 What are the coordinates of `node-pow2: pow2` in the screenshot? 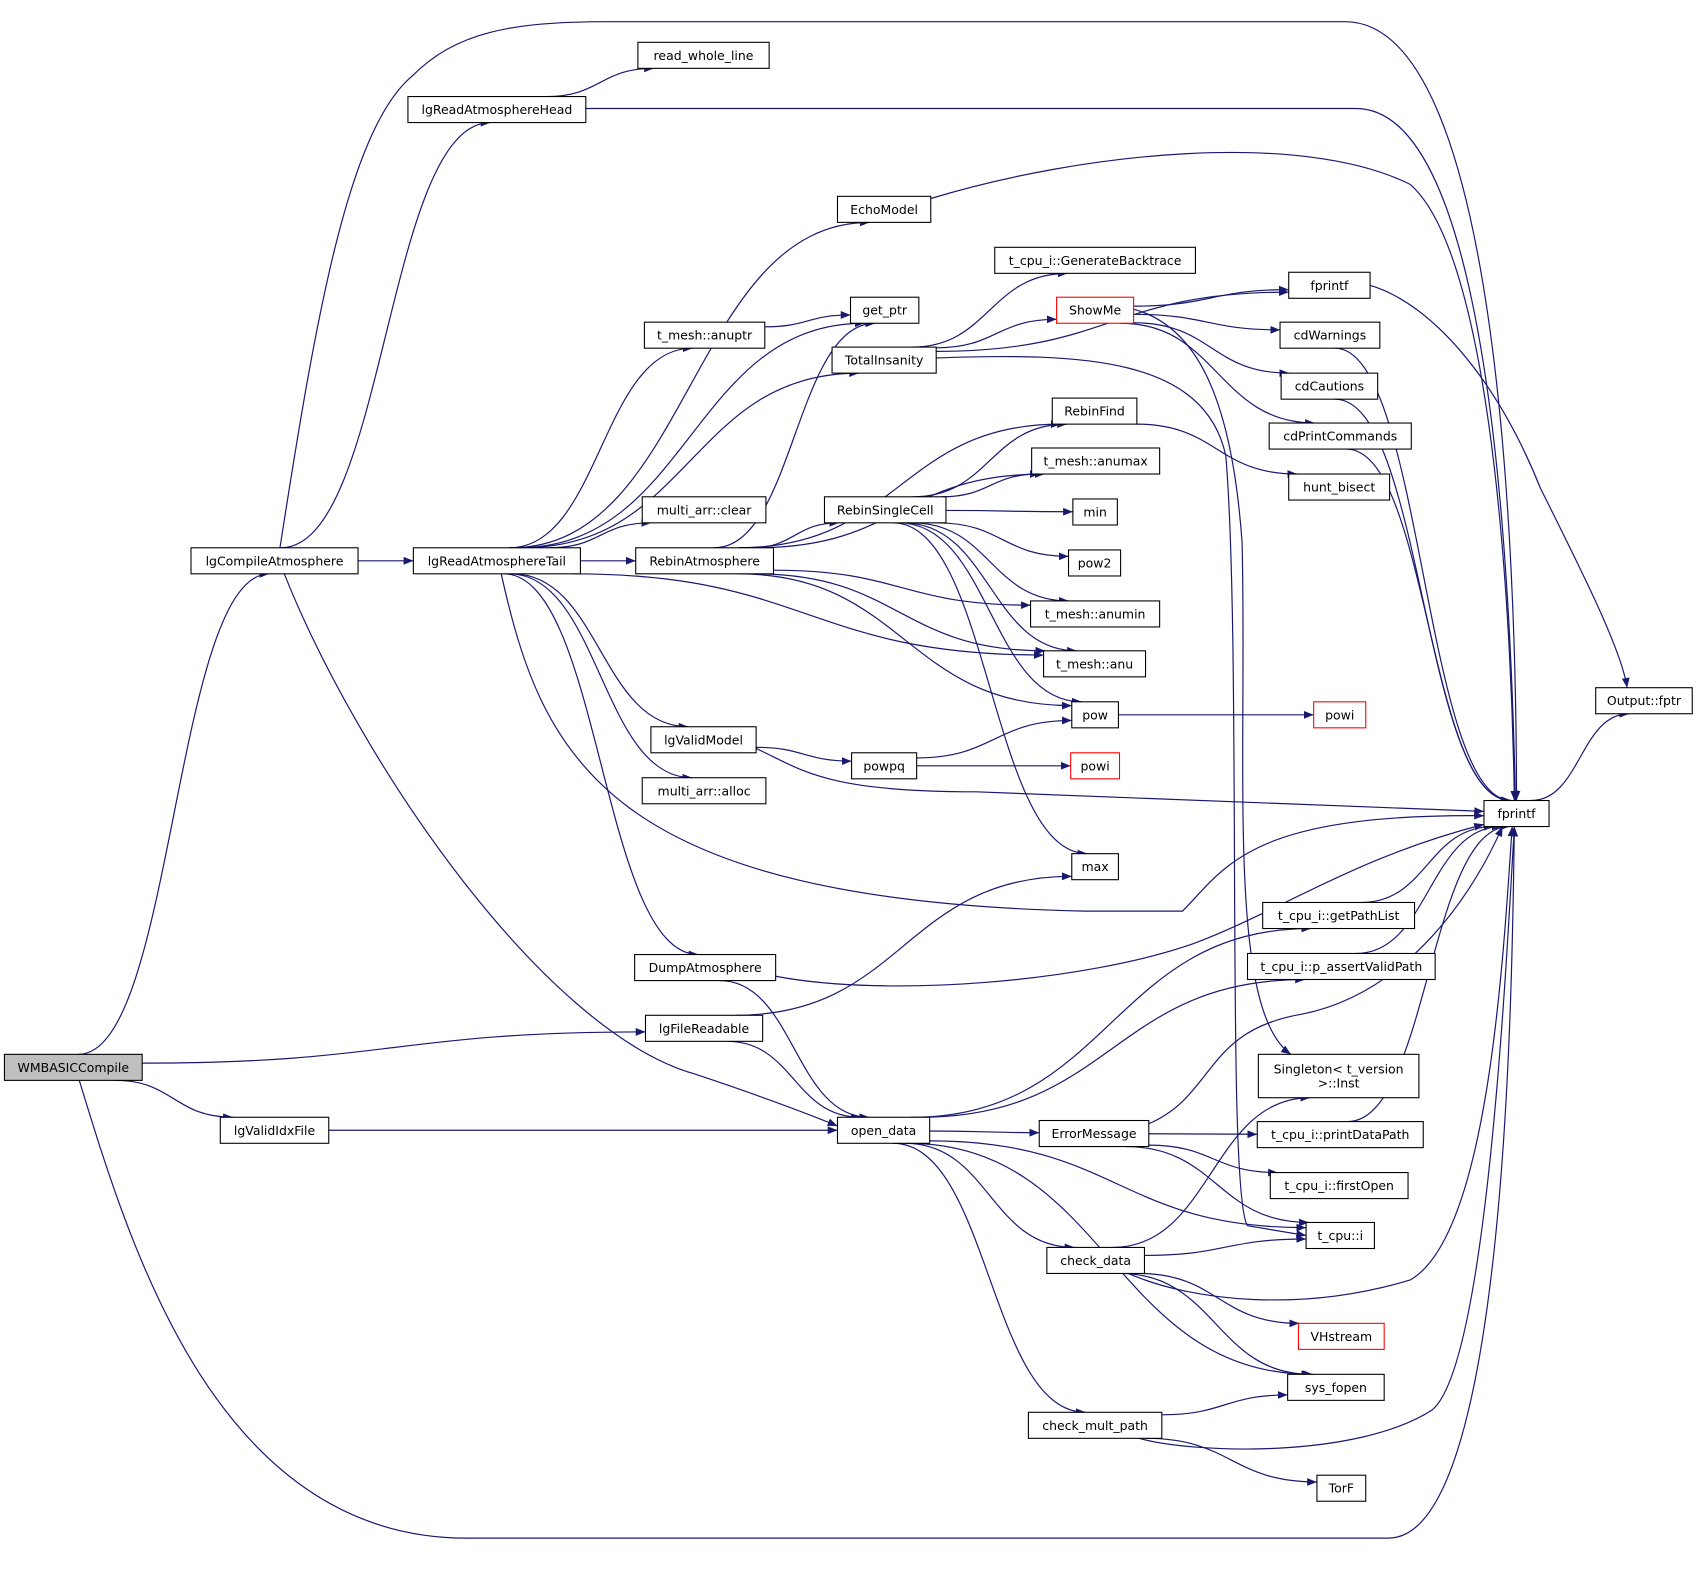 It's located at (1094, 563).